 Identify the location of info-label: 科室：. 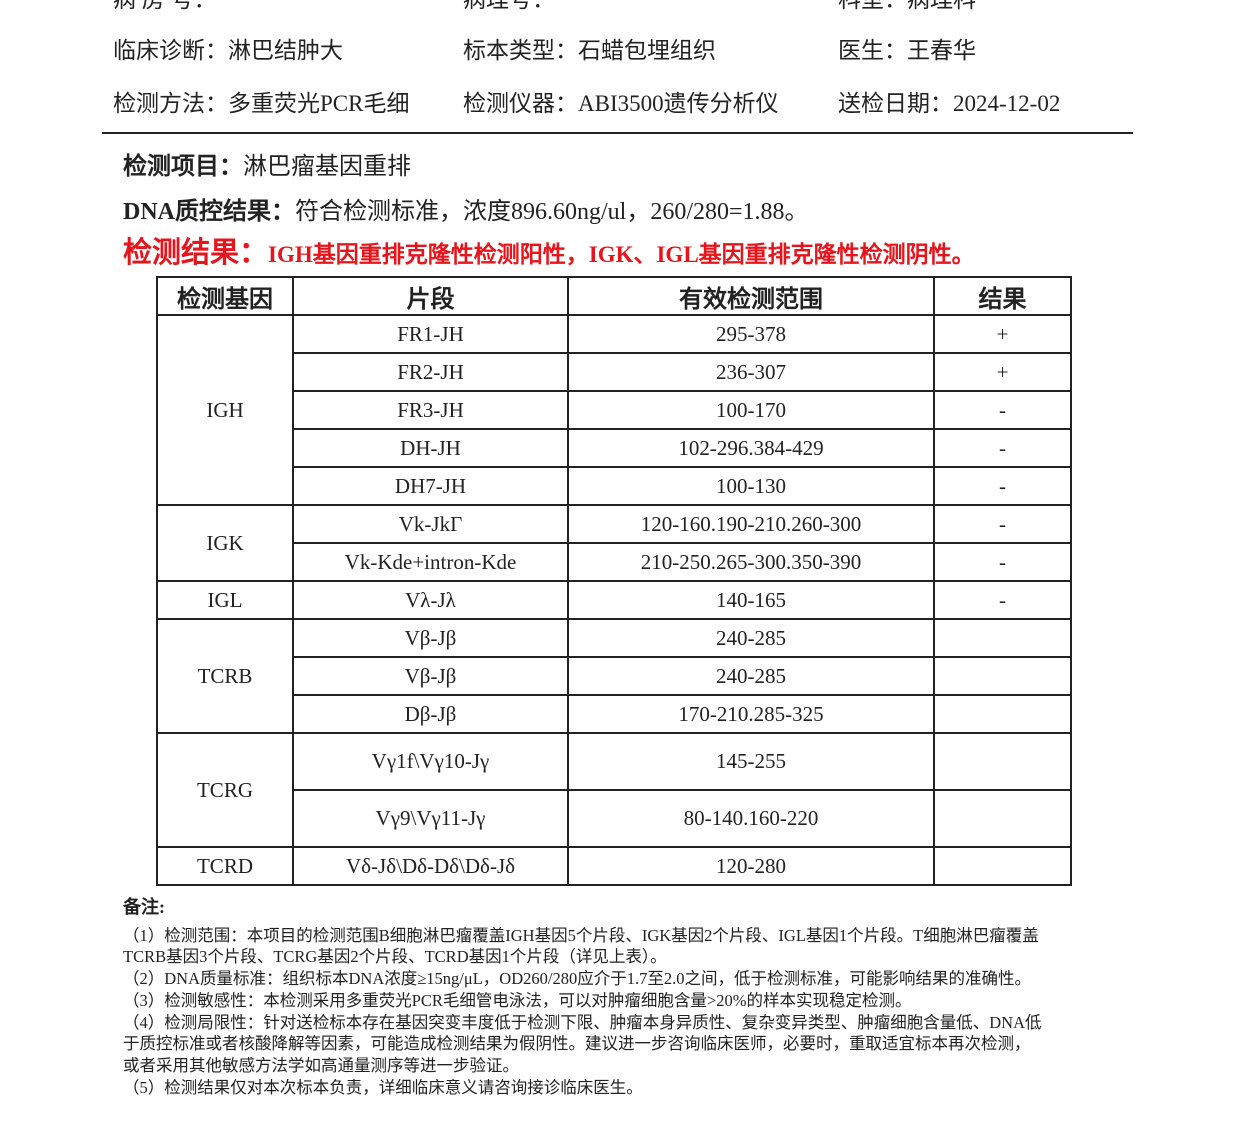
(872, 6).